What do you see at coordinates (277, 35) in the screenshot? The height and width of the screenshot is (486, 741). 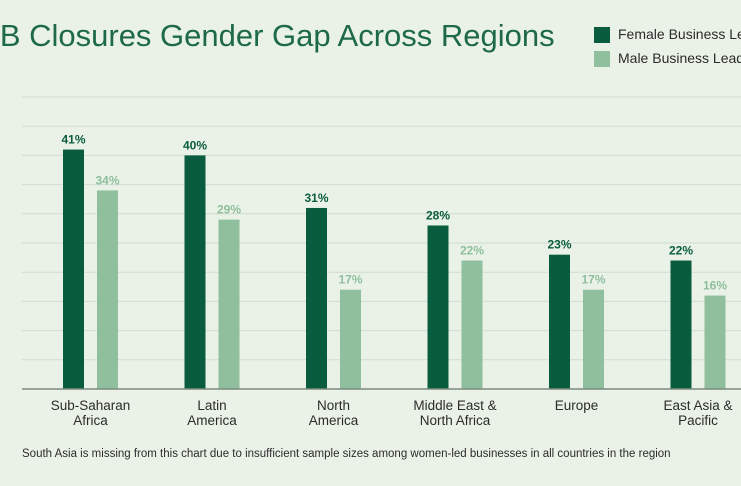 I see `chart-title: MB Closures Gender Gap Across Regions` at bounding box center [277, 35].